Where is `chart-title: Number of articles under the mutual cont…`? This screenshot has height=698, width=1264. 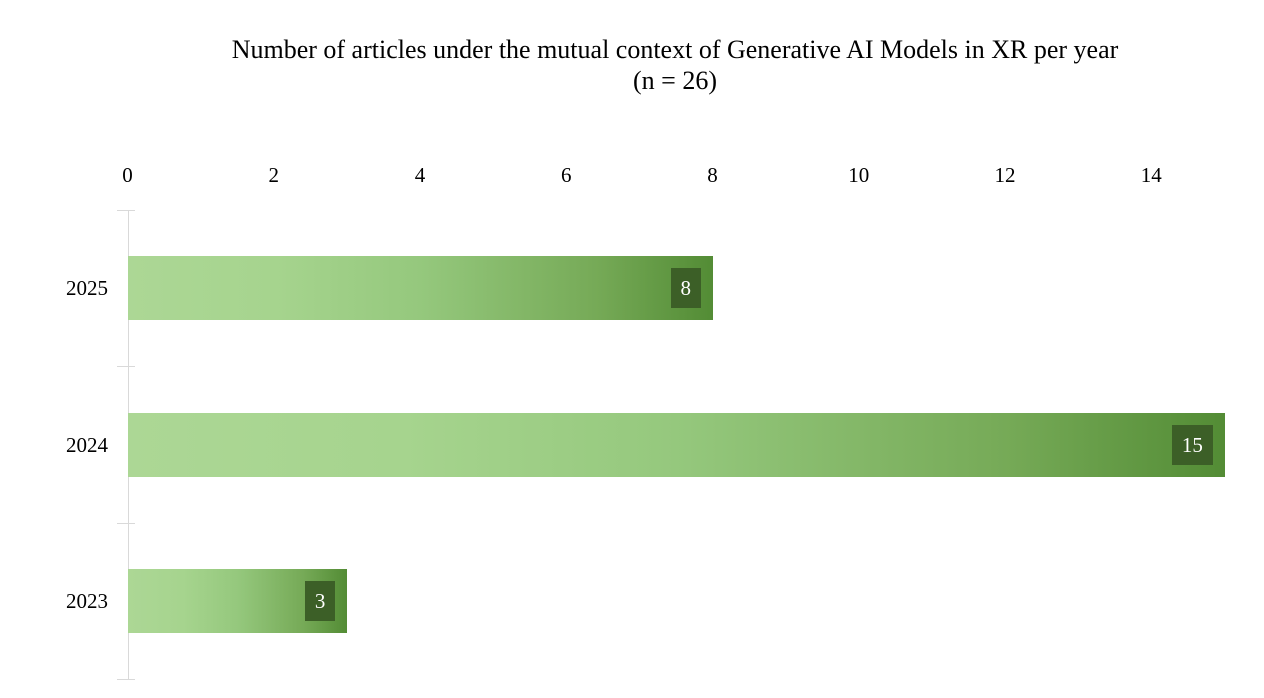 chart-title: Number of articles under the mutual cont… is located at coordinates (675, 49).